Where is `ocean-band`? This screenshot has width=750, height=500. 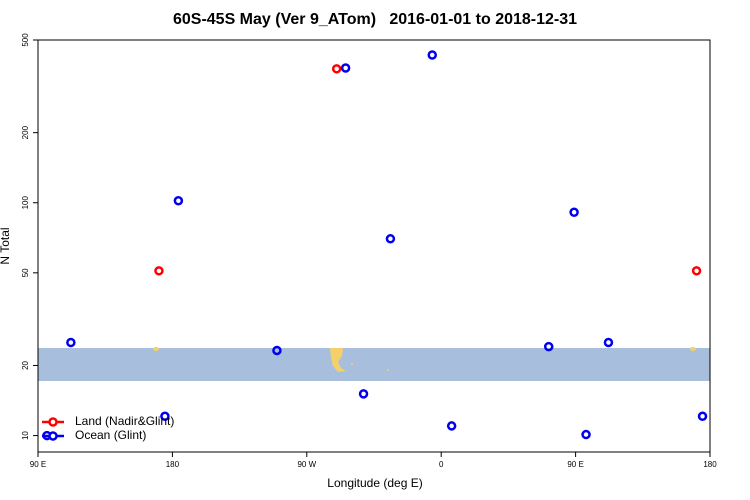 ocean-band is located at coordinates (374, 364).